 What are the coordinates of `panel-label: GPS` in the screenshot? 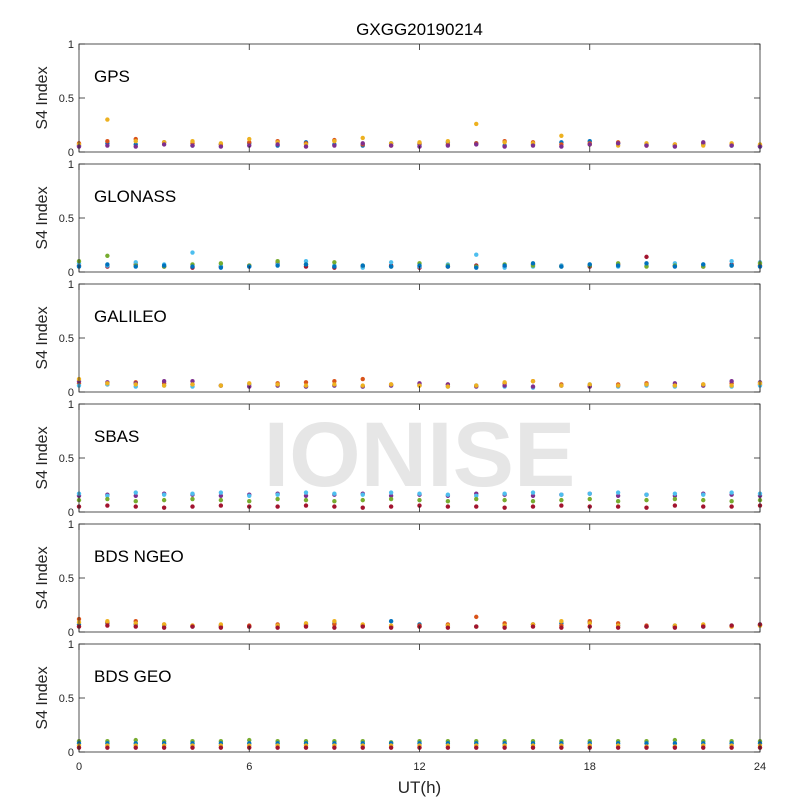 It's located at (112, 76).